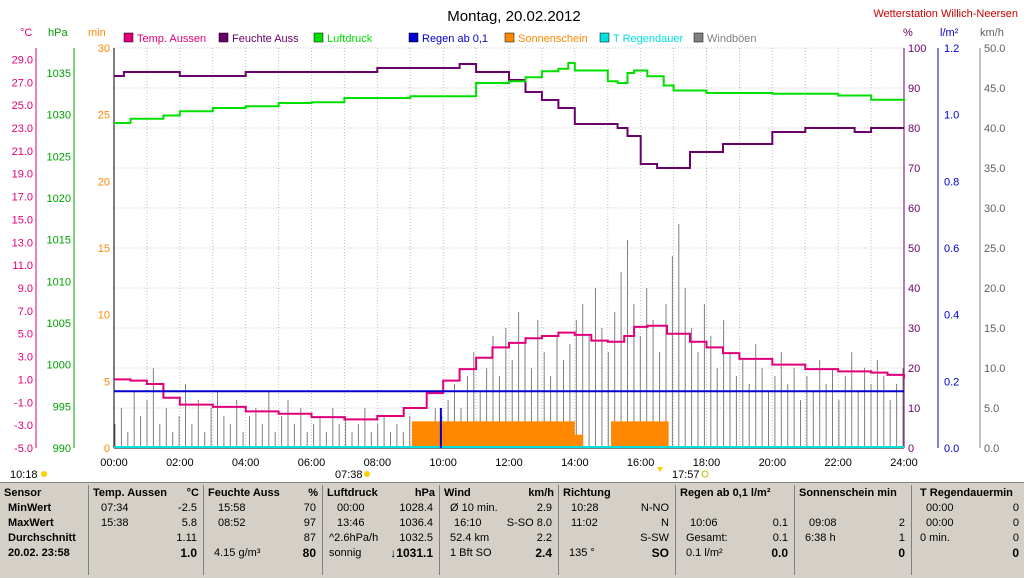 The height and width of the screenshot is (578, 1024). Describe the element at coordinates (352, 493) in the screenshot. I see `col-pressure-header: Luftdruck` at that location.